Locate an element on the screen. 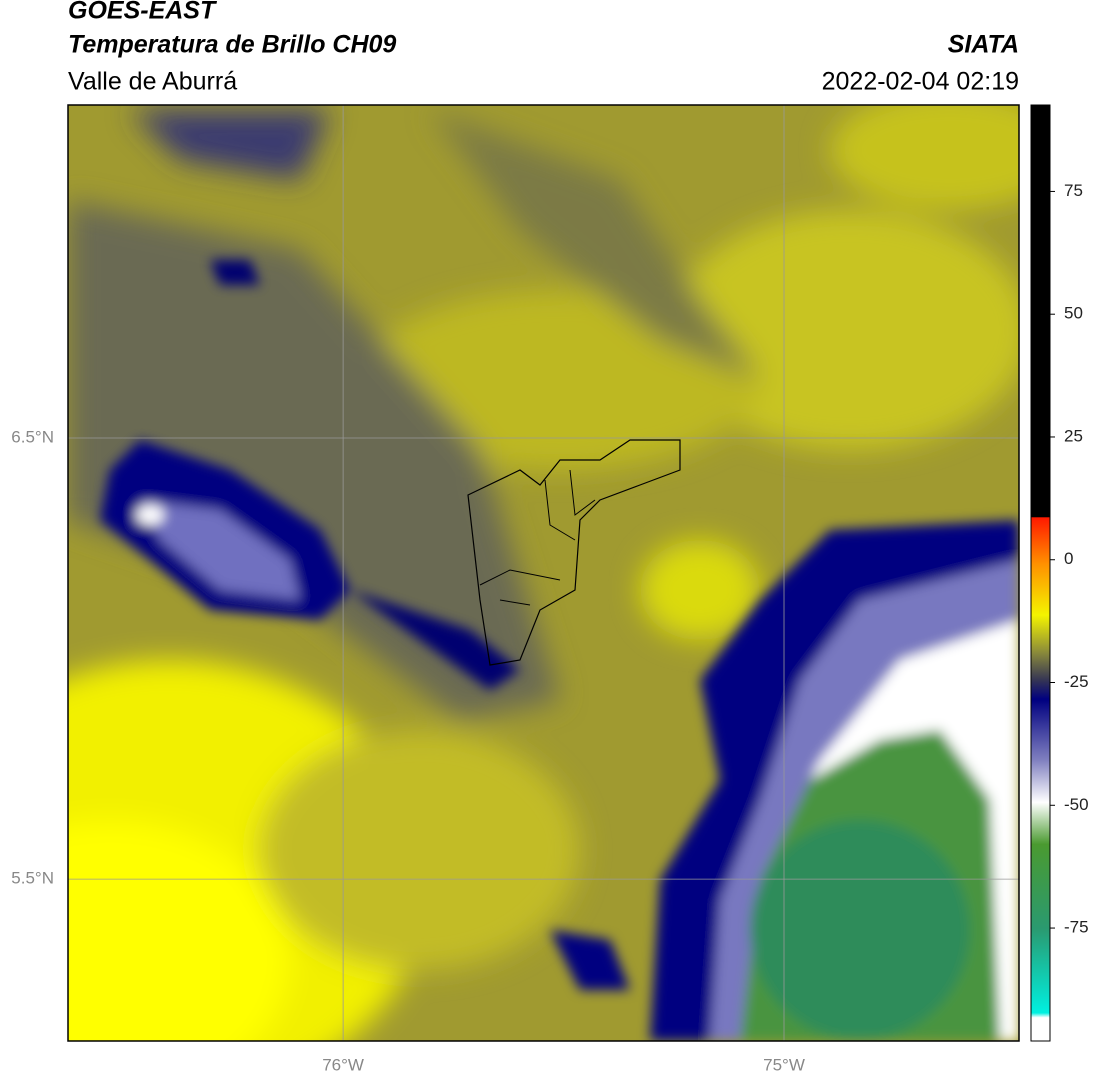 The width and height of the screenshot is (1094, 1078). valley-boundary is located at coordinates (574, 552).